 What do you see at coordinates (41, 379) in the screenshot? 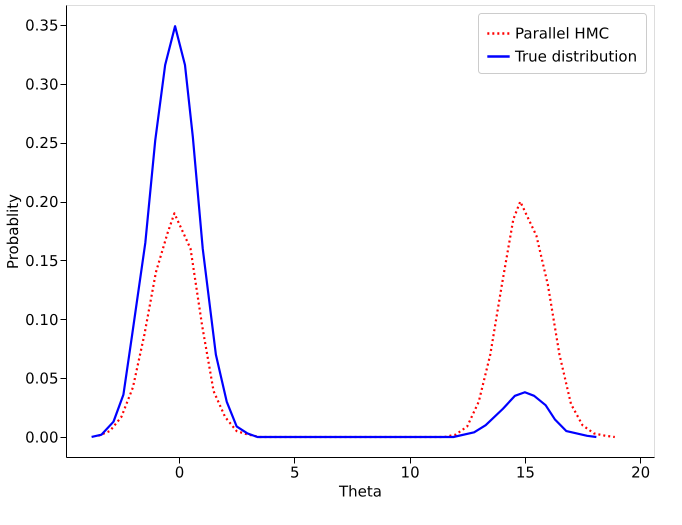
I see `y-tick-label: 0.05` at bounding box center [41, 379].